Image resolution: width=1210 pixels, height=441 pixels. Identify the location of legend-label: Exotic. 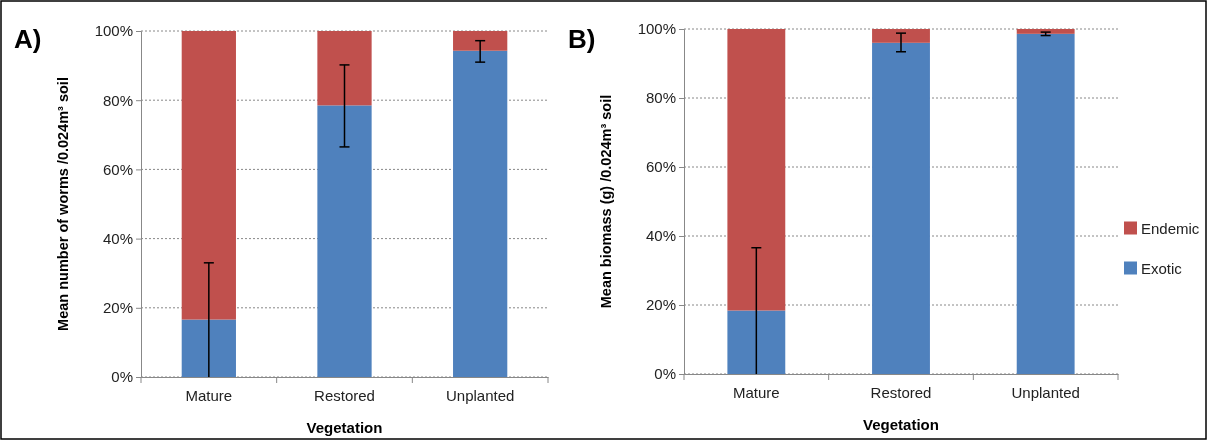
(1162, 268).